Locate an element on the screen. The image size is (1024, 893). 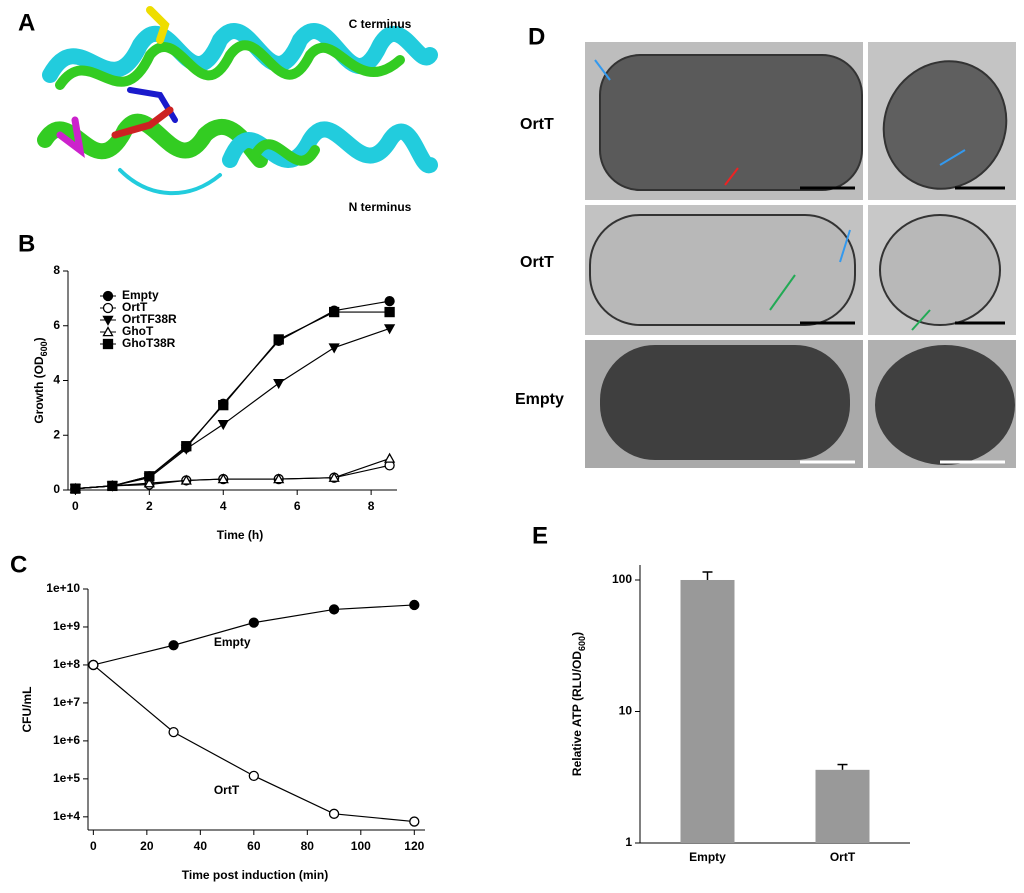
x-tick-label: 2 is located at coordinates (149, 506).